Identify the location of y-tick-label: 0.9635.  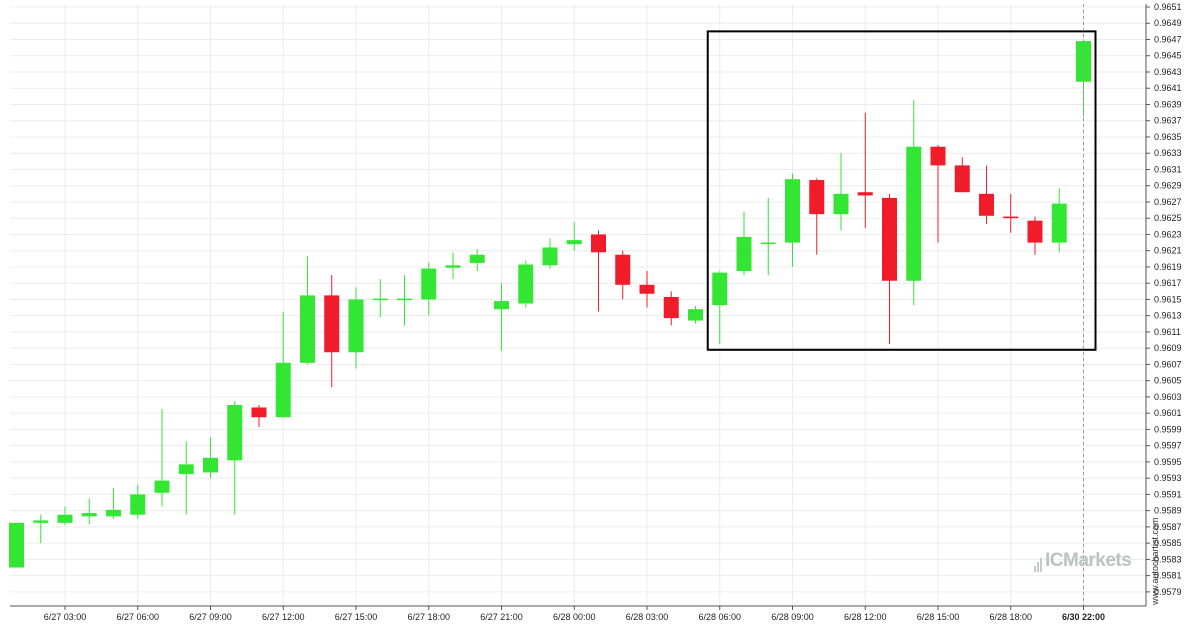
(1168, 137).